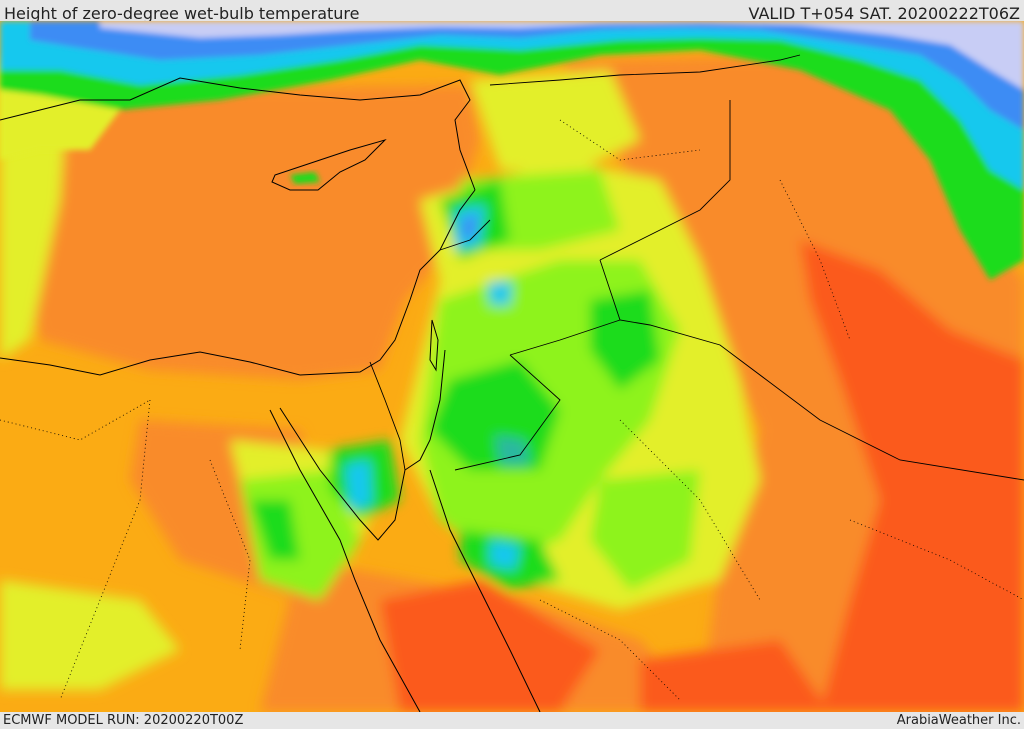 This screenshot has width=1024, height=729. I want to click on field-red-redsea, so click(490, 646).